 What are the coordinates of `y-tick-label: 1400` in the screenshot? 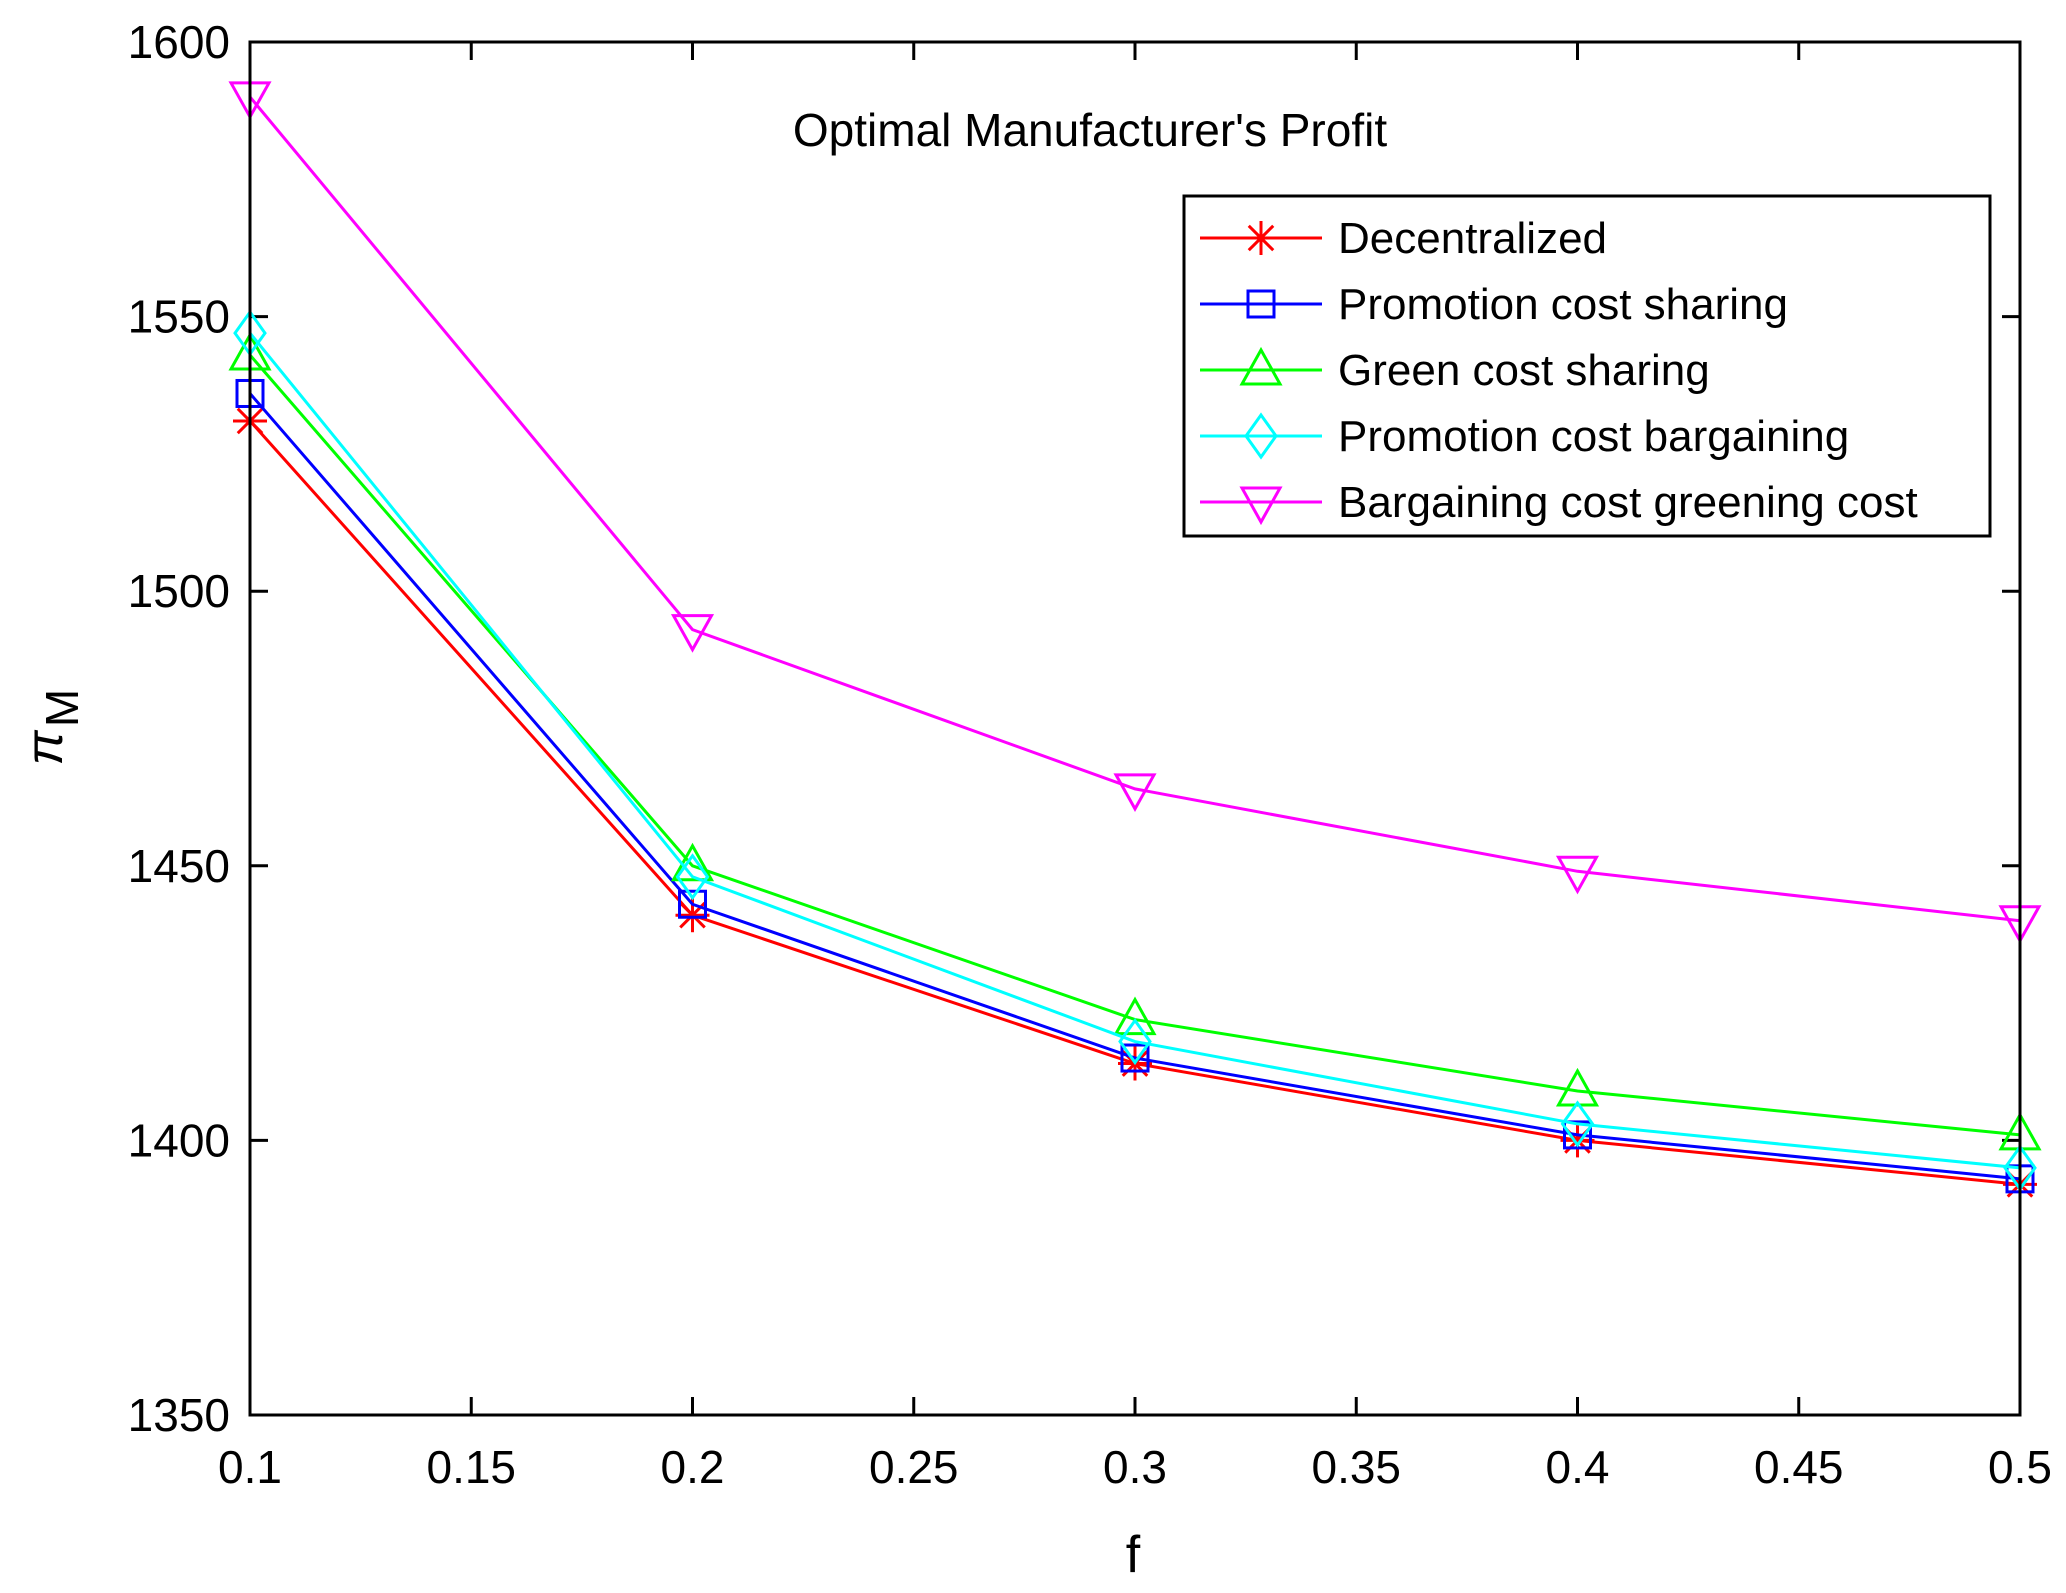 It's located at (179, 1140).